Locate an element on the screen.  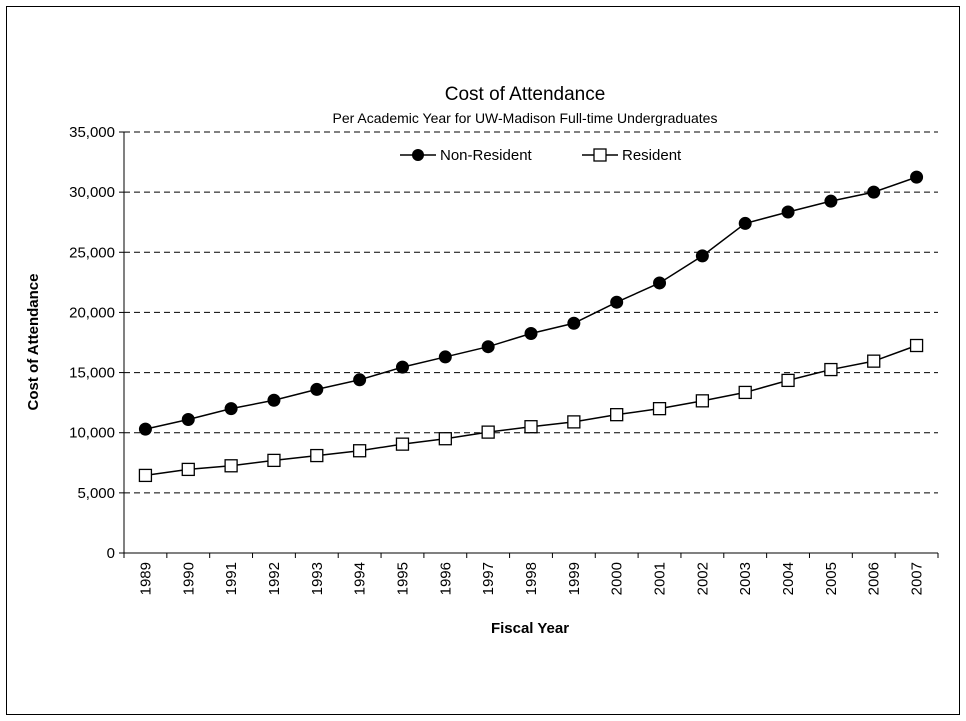
x-tick-label: 2005 is located at coordinates (831, 578).